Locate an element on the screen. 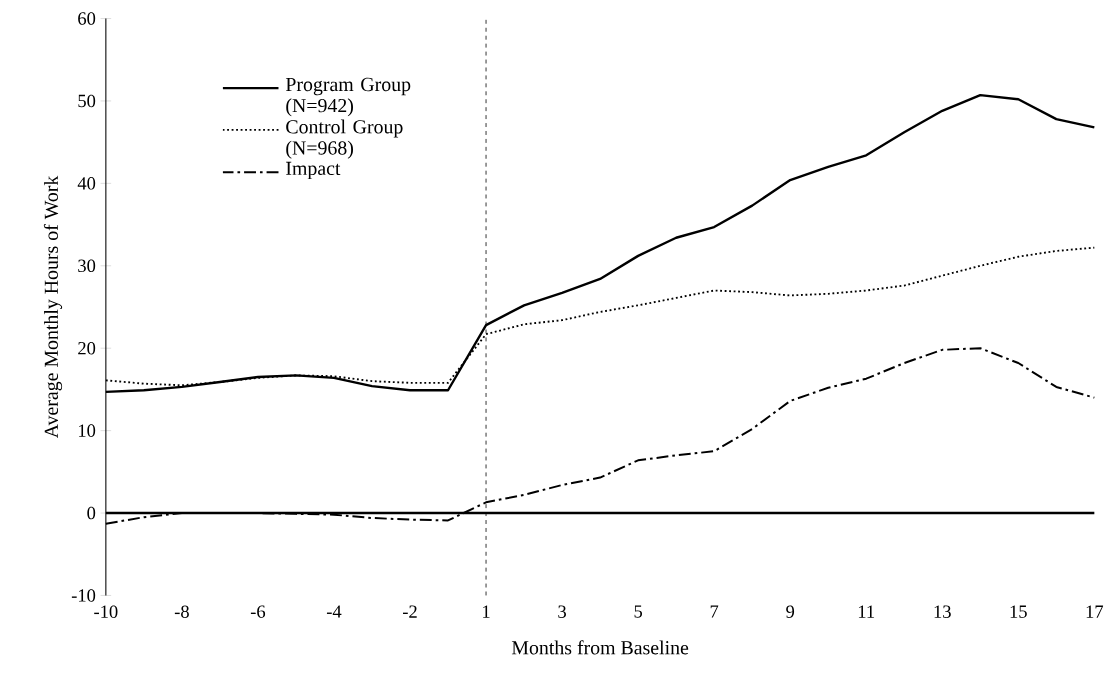 The image size is (1108, 693). x-tick-label: 3 is located at coordinates (562, 612).